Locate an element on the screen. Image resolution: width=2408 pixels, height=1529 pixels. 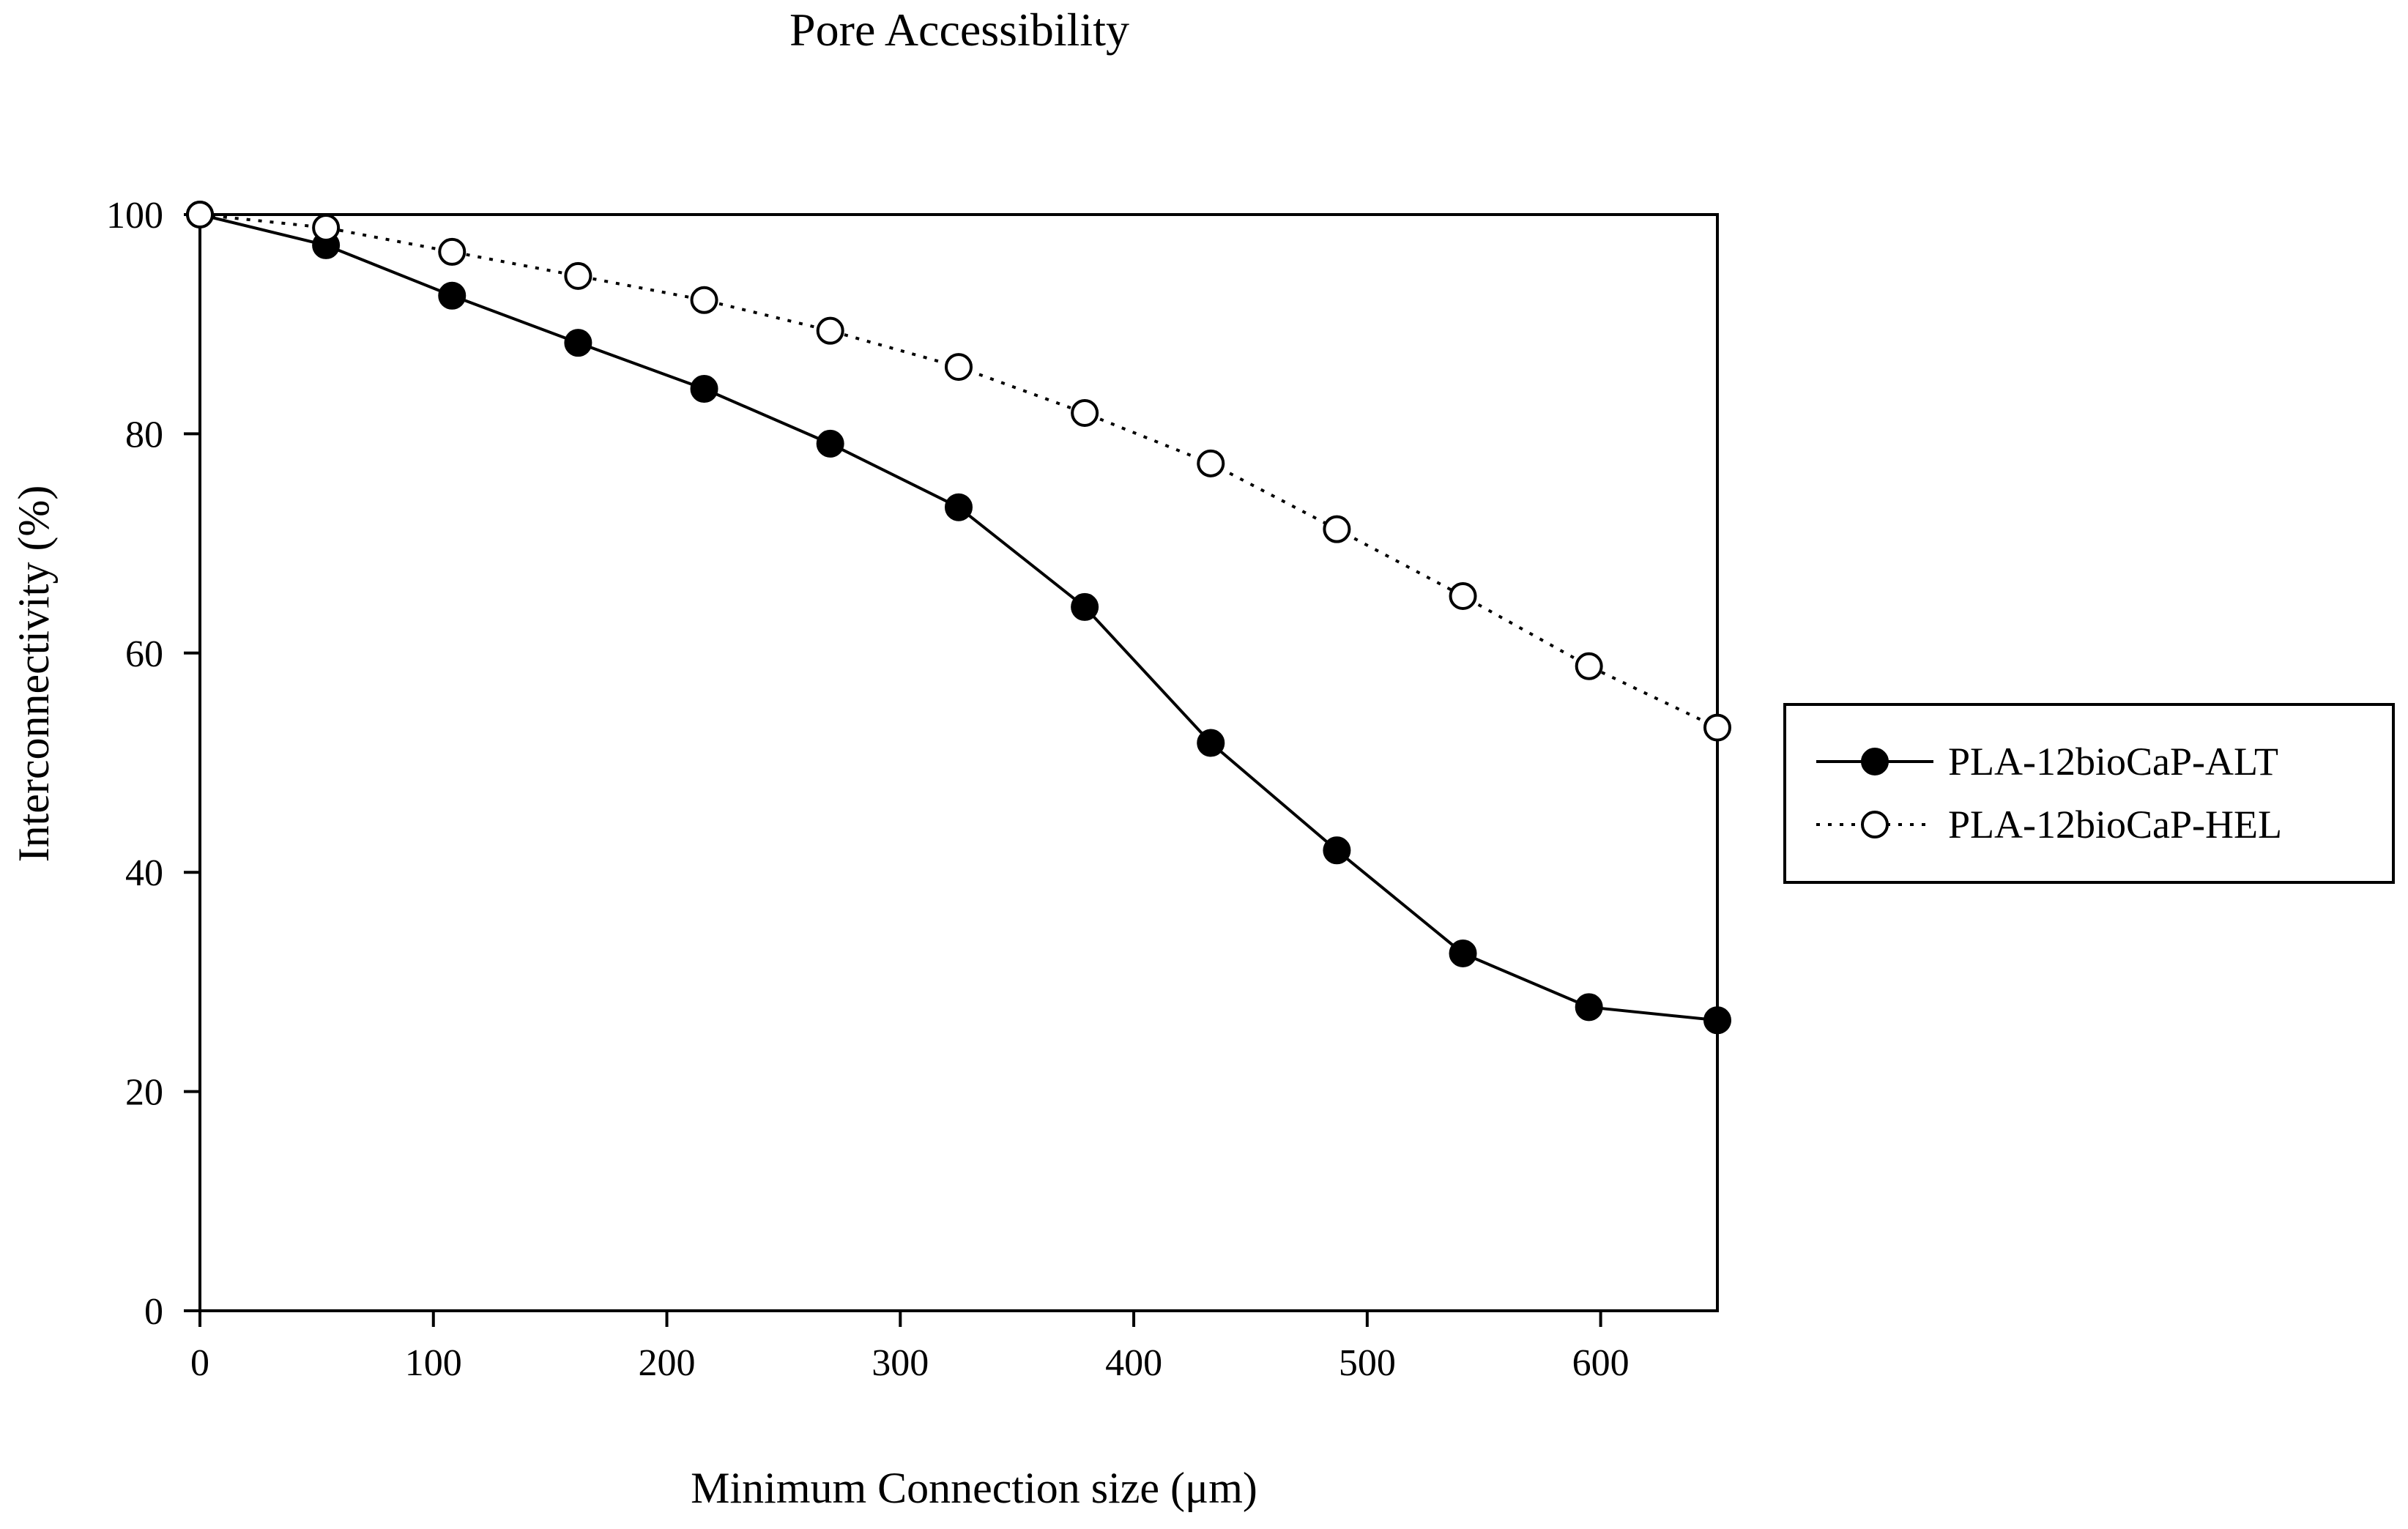
x-tick-label: 100 is located at coordinates (433, 1363).